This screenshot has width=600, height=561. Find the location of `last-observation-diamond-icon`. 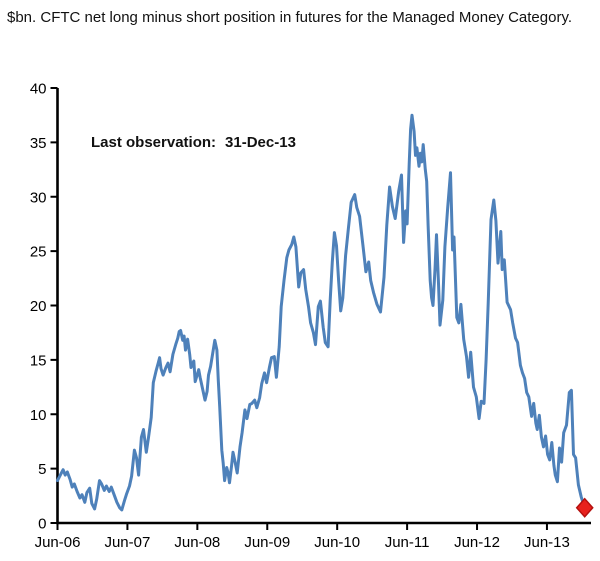

last-observation-diamond-icon is located at coordinates (584, 507).